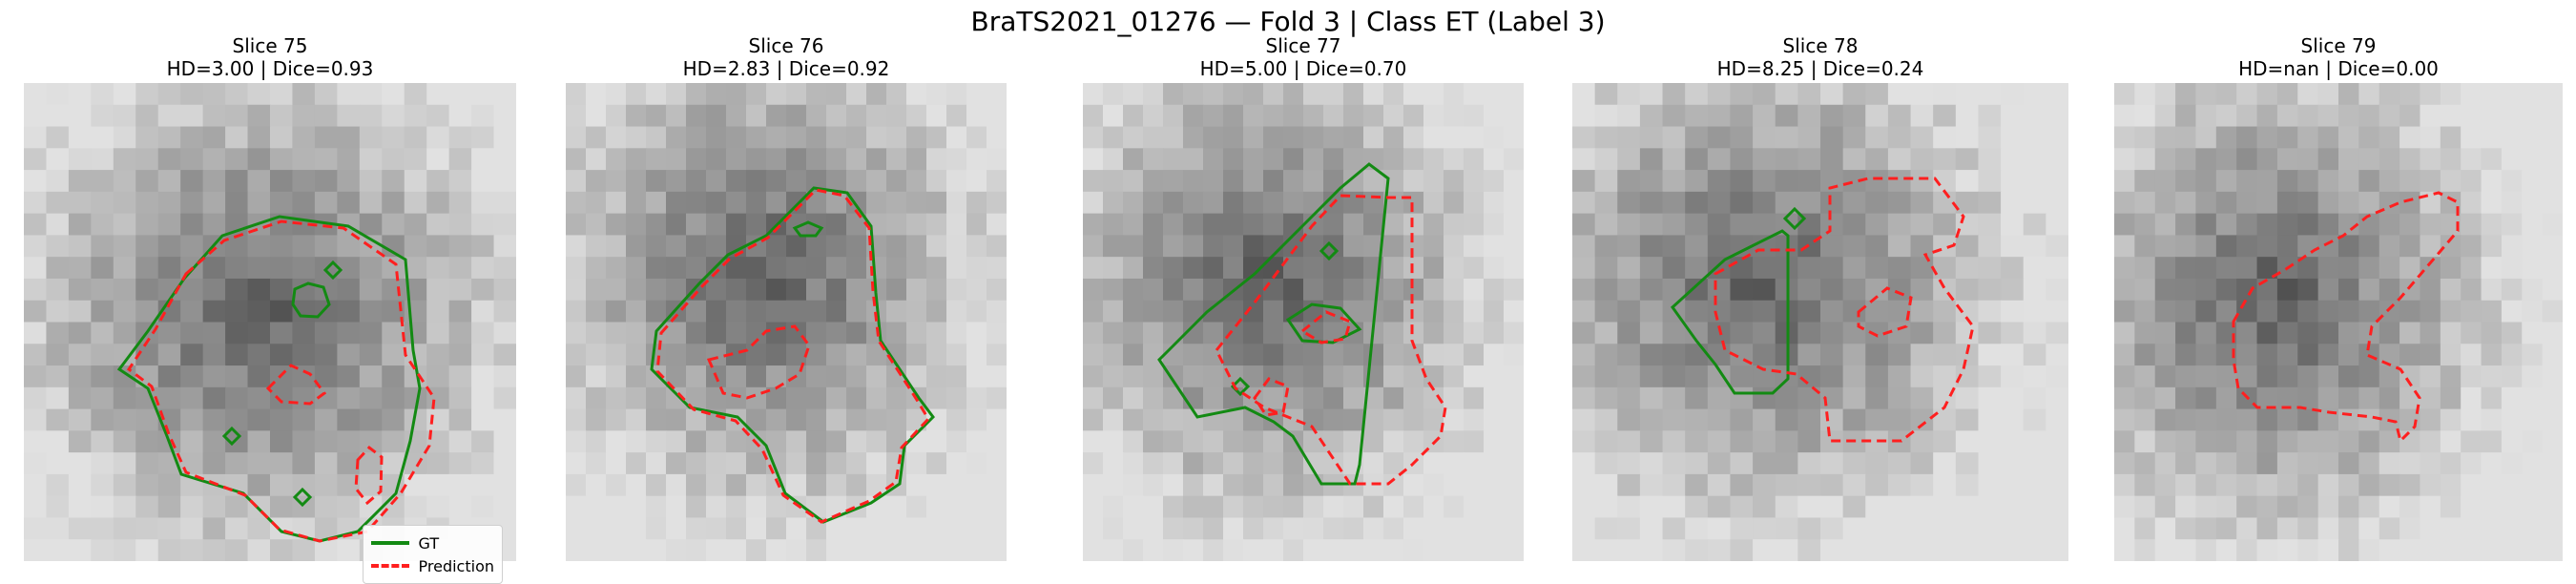 Image resolution: width=2576 pixels, height=584 pixels. Describe the element at coordinates (389, 543) in the screenshot. I see `legend-swatch-gt` at that location.